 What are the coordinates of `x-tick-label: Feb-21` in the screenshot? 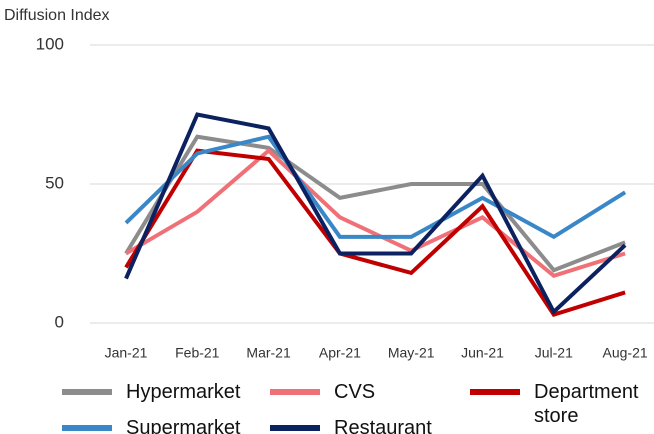 It's located at (197, 353).